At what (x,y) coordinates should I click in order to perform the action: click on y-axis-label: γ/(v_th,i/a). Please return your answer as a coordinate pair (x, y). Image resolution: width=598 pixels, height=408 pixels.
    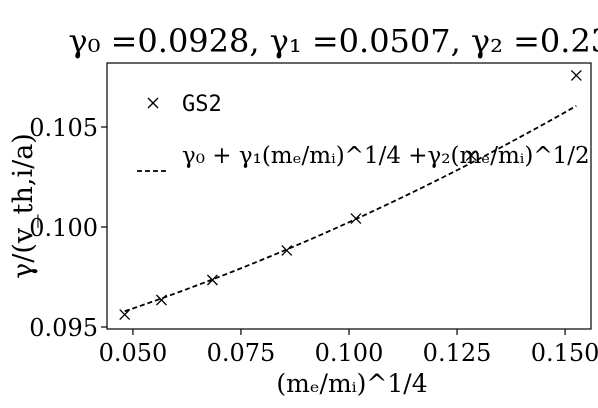
    Looking at the image, I should click on (23, 206).